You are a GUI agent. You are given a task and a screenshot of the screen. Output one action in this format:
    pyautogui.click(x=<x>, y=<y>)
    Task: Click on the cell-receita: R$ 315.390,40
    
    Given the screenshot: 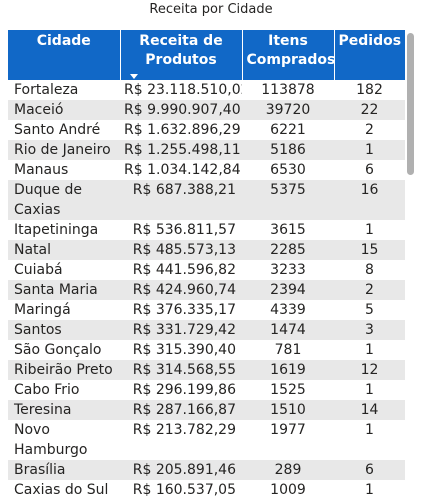 What is the action you would take?
    pyautogui.click(x=181, y=350)
    